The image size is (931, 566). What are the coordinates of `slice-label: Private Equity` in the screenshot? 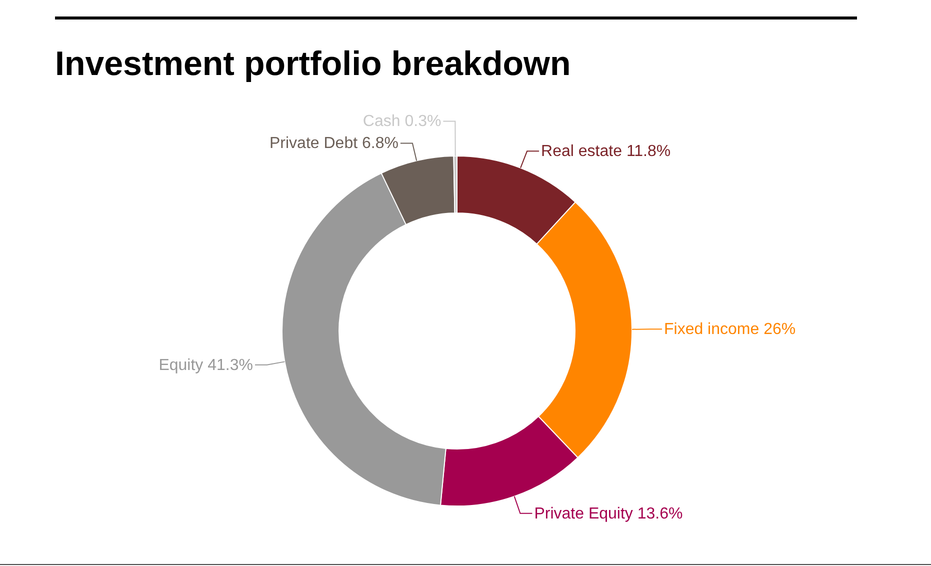 It's located at (586, 513).